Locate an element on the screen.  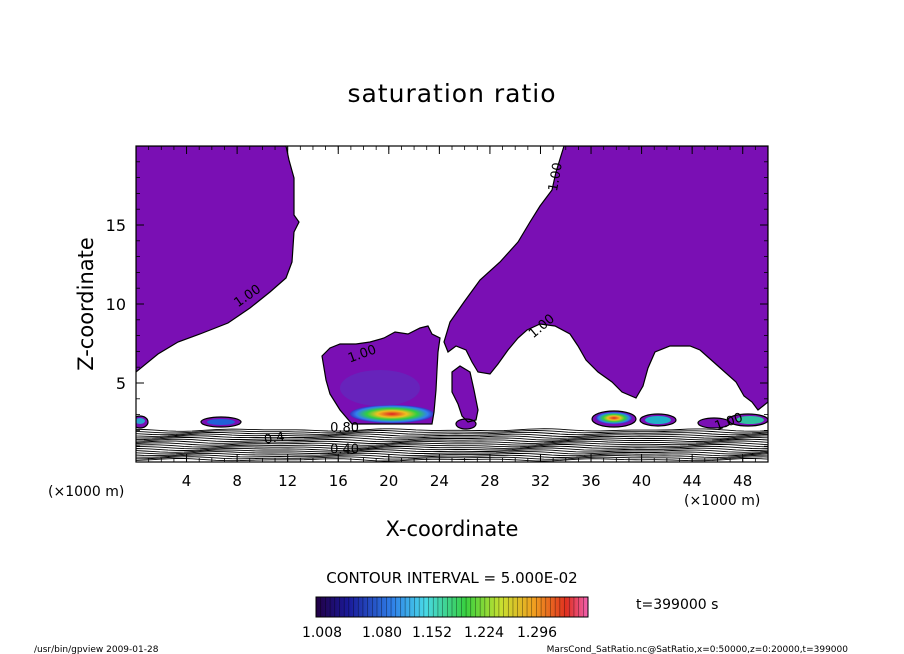
colorbar-labels: 1.008 1.080 1.152 1.224 1.296 is located at coordinates (429, 633).